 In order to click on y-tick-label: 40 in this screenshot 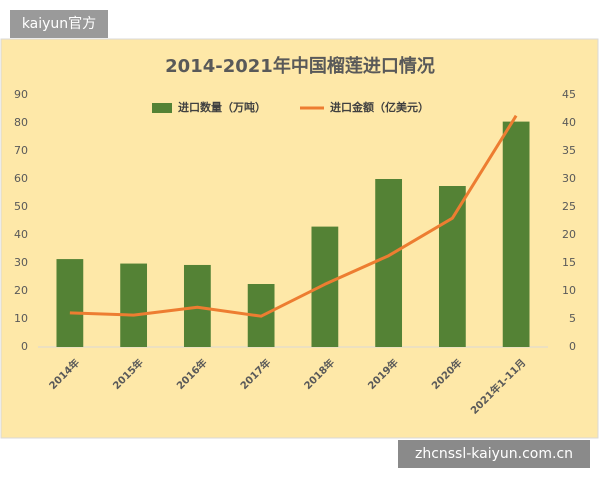, I will do `click(21, 234)`.